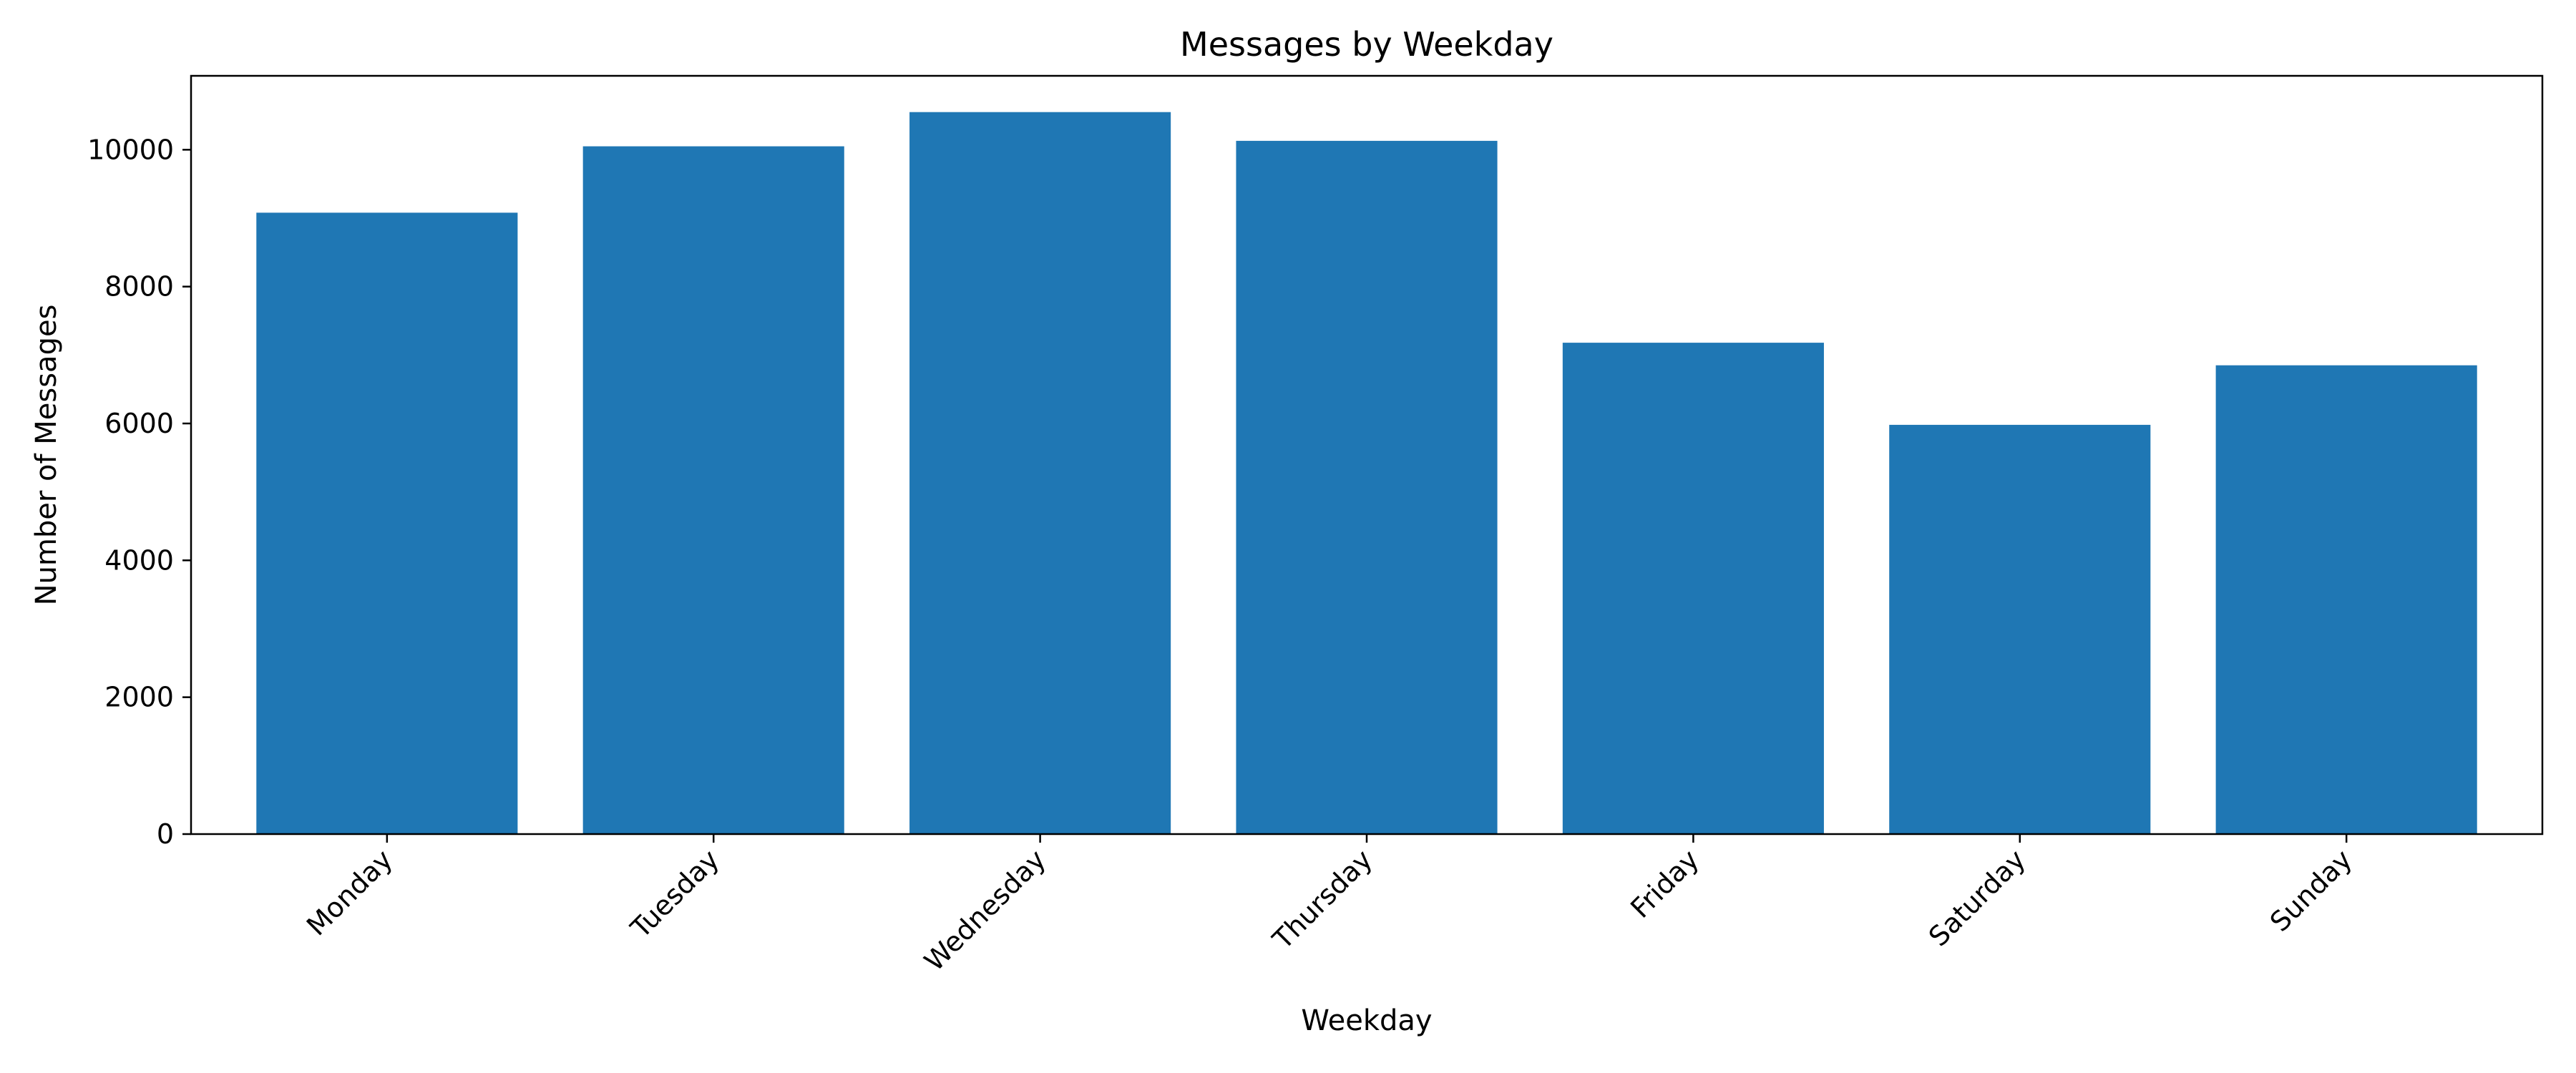 This screenshot has height=1073, width=2576. I want to click on x-tick-label: Wednesday, so click(985, 910).